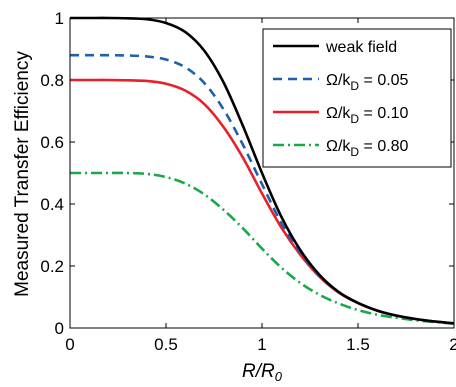  What do you see at coordinates (452, 344) in the screenshot?
I see `x-tick-label: 2` at bounding box center [452, 344].